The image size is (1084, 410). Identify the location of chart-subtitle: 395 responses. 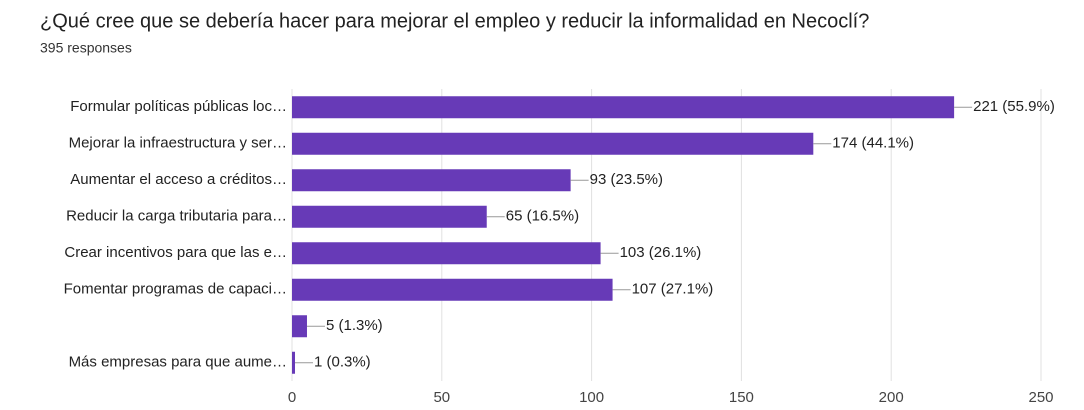
(86, 48).